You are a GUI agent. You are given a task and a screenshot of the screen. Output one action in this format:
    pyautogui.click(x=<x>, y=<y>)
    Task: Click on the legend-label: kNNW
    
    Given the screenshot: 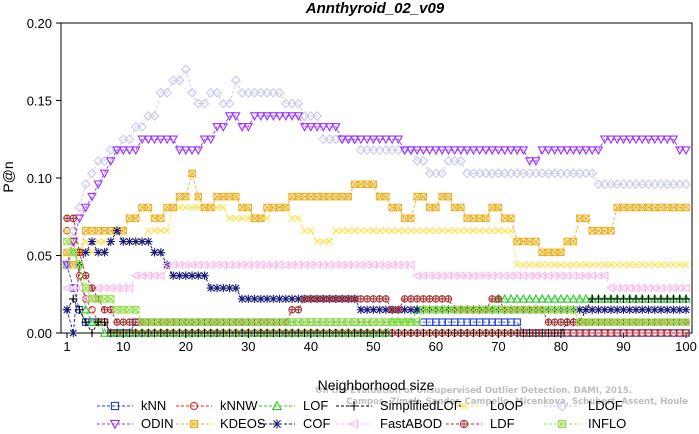 What is the action you would take?
    pyautogui.click(x=239, y=405)
    